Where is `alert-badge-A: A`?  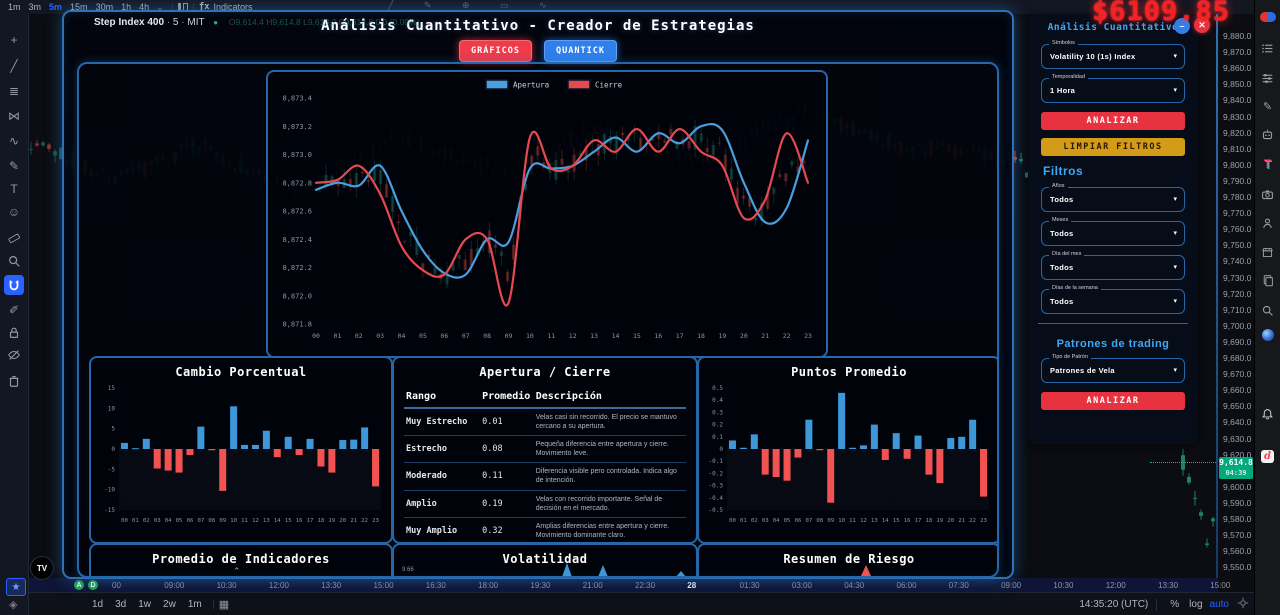
alert-badge-A: A is located at coordinates (79, 585).